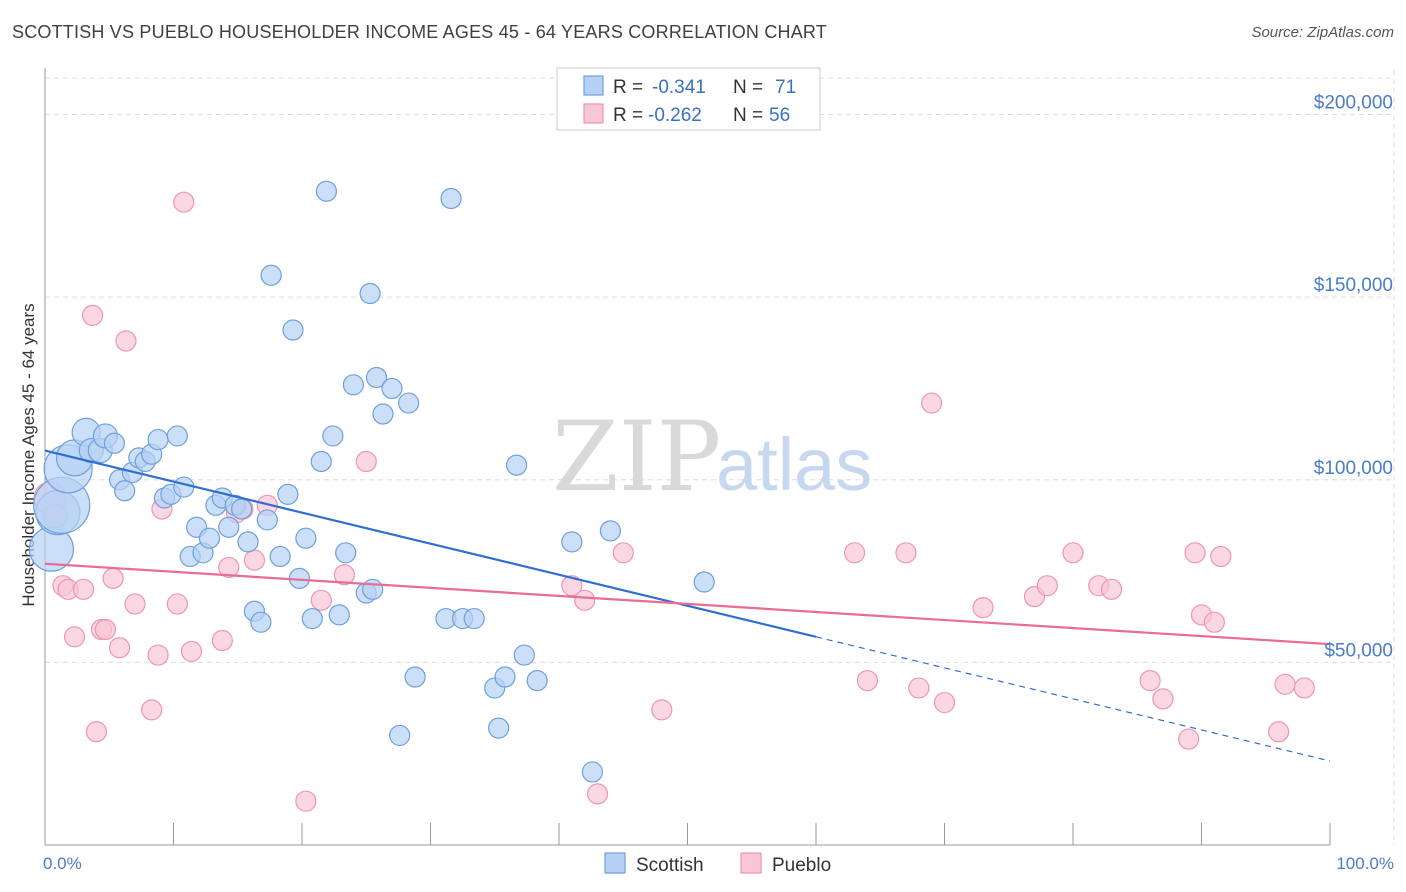 The width and height of the screenshot is (1406, 892). Describe the element at coordinates (688, 99) in the screenshot. I see `correlation-legend: R = -0.341 N = 71 R = -0.262 N = 56` at that location.